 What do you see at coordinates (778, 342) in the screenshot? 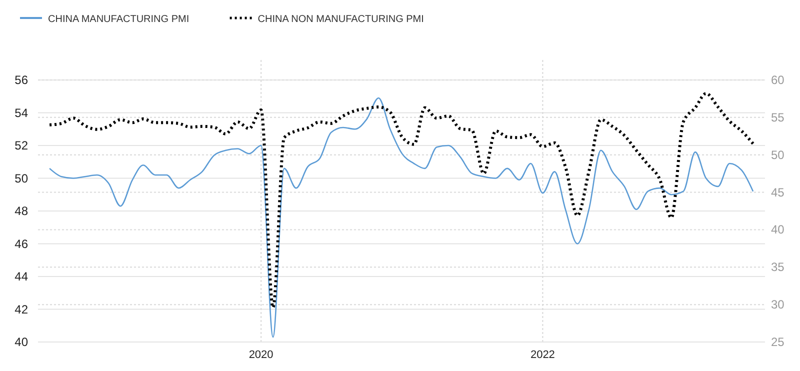
I see `y2-tick-label: 25` at bounding box center [778, 342].